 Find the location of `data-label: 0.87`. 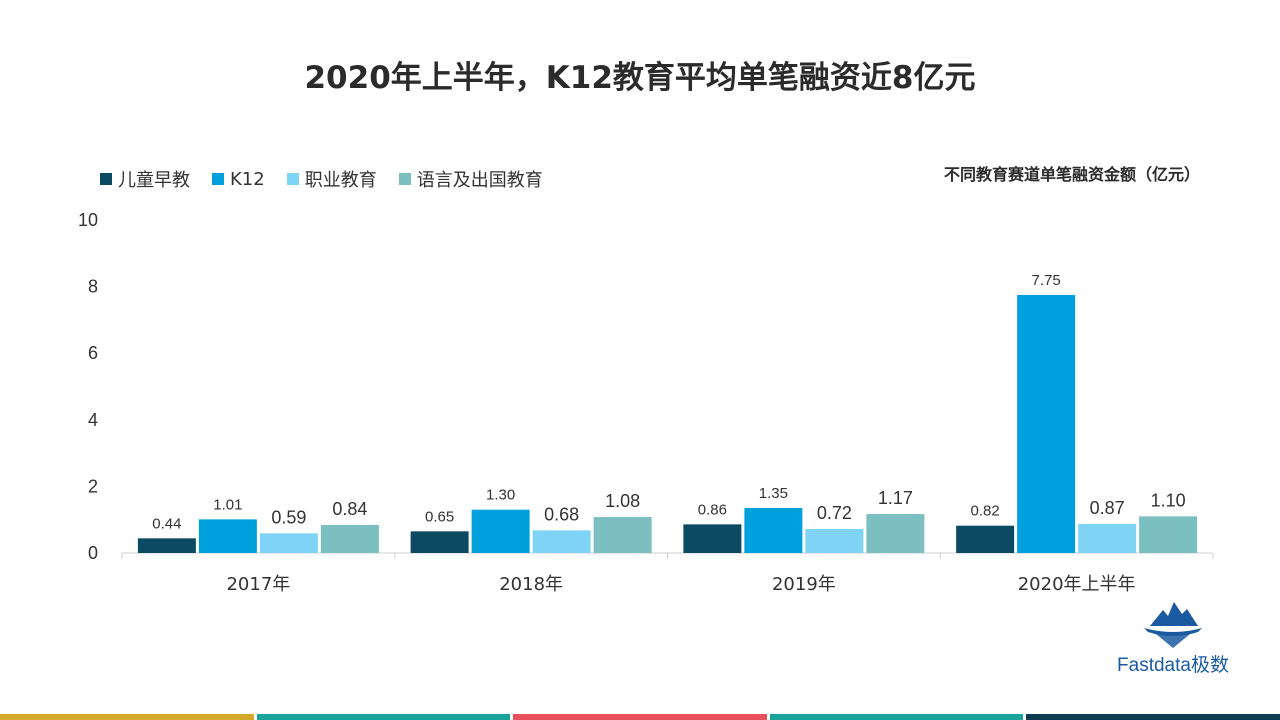

data-label: 0.87 is located at coordinates (1107, 508).